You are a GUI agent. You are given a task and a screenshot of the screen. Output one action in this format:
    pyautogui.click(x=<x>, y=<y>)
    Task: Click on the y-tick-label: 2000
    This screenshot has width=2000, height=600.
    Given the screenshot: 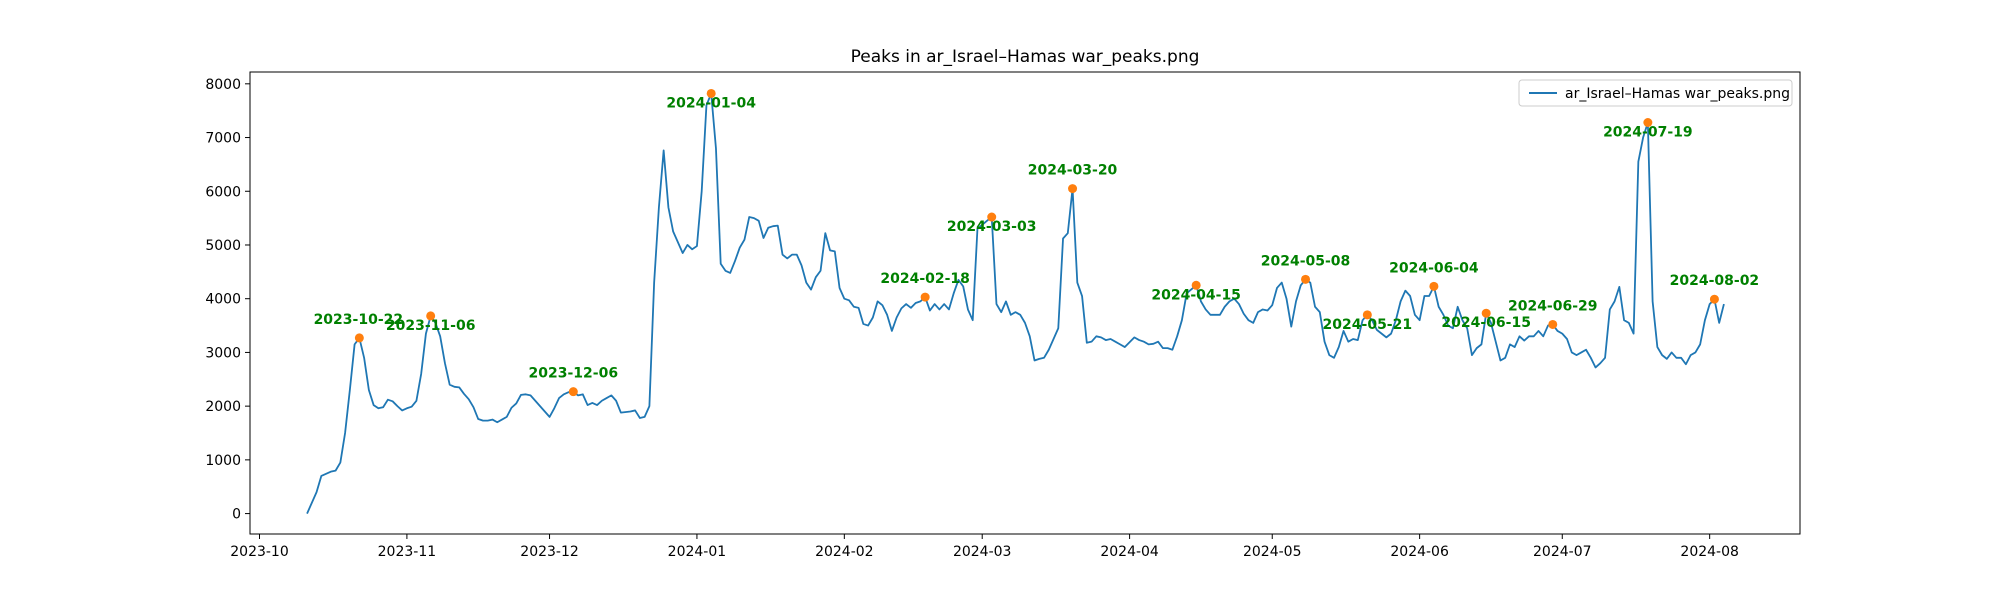 What is the action you would take?
    pyautogui.click(x=223, y=407)
    